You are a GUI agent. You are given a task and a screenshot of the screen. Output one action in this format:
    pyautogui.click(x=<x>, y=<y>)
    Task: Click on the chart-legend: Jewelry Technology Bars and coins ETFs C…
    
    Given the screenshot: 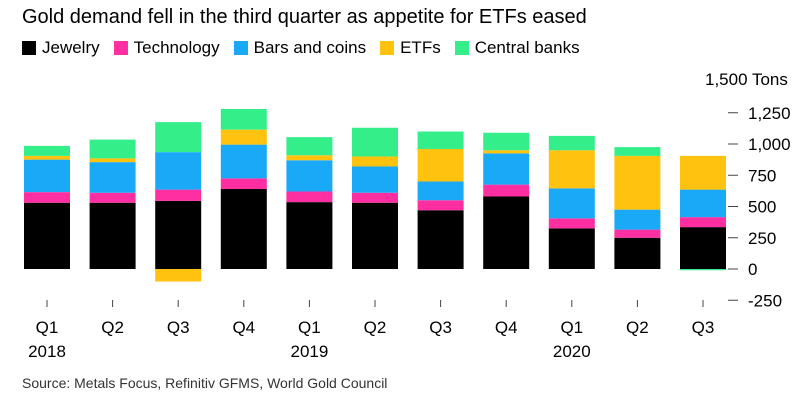 What is the action you would take?
    pyautogui.click(x=301, y=48)
    